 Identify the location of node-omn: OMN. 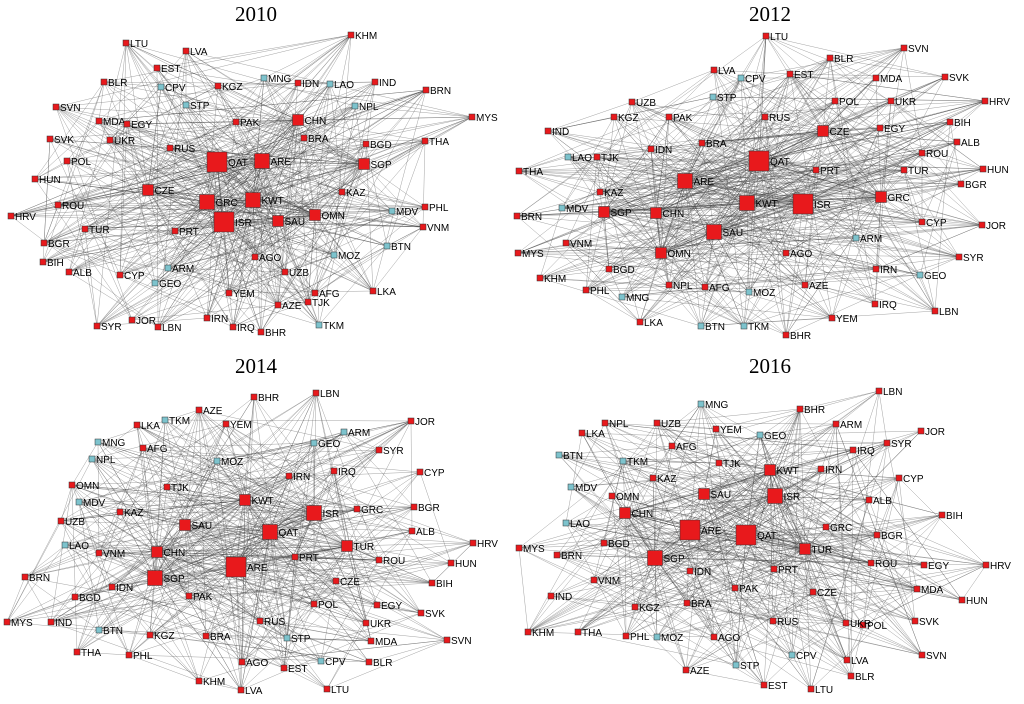
(673, 253).